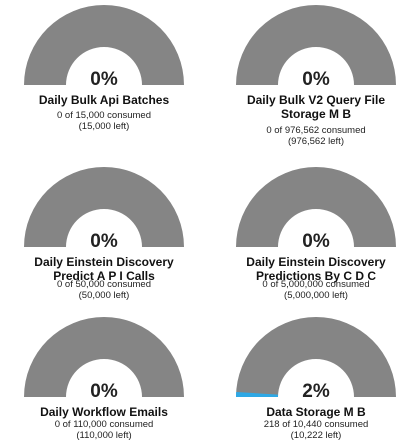  What do you see at coordinates (257, 394) in the screenshot?
I see `gauge-fill` at bounding box center [257, 394].